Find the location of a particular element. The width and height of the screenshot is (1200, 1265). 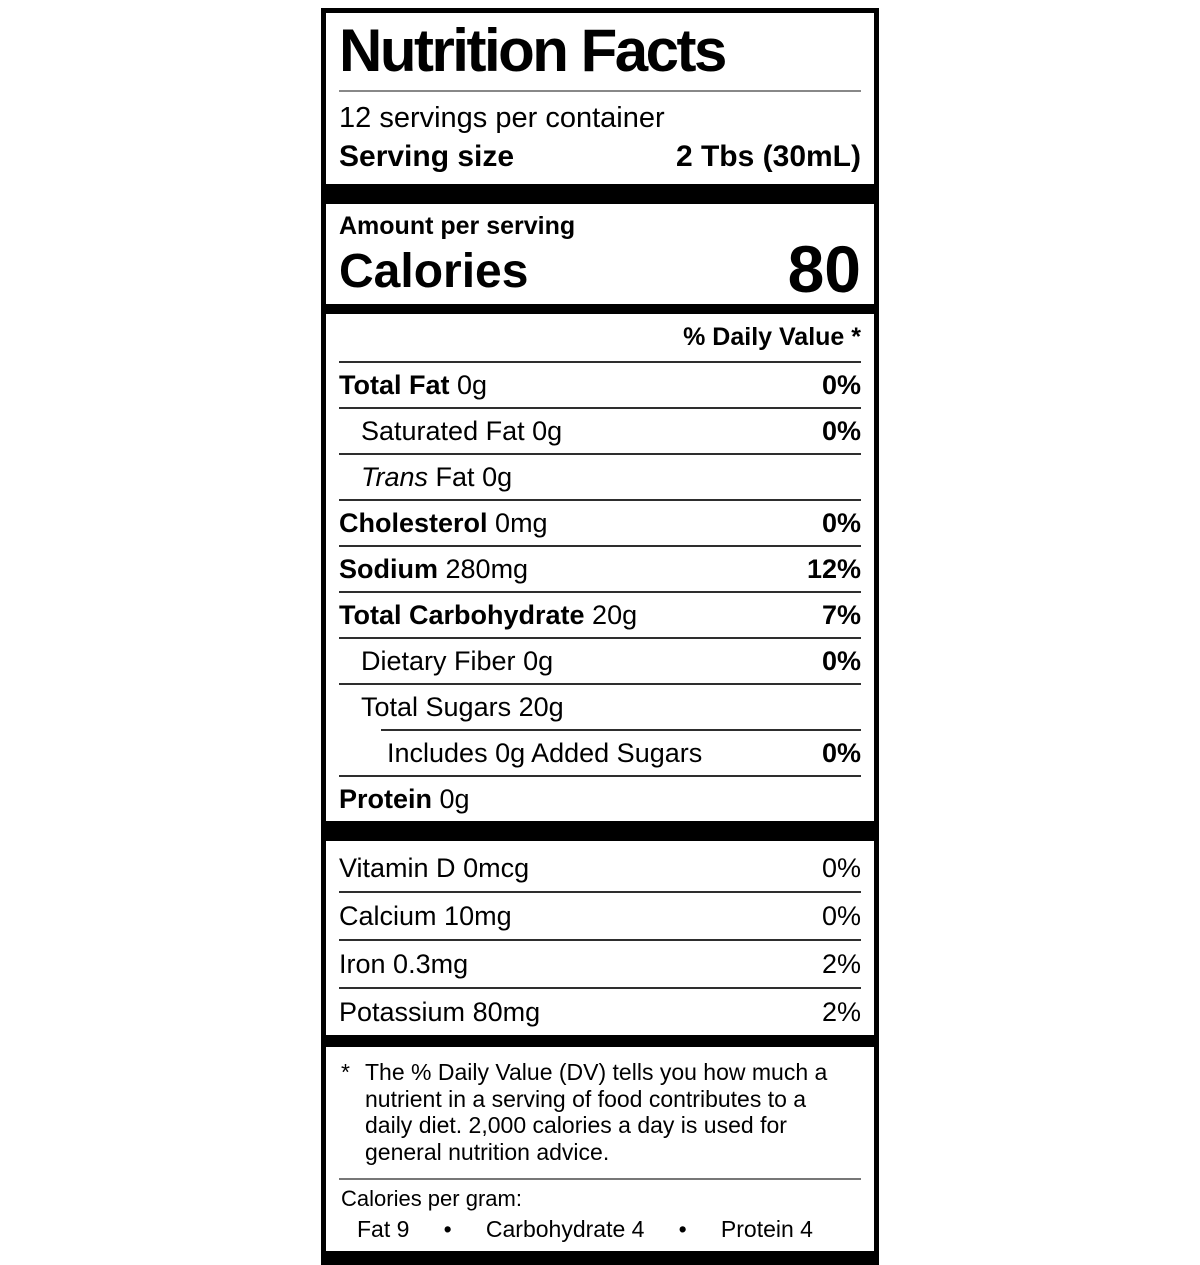

vitamin-value: 0.3mg is located at coordinates (431, 964).